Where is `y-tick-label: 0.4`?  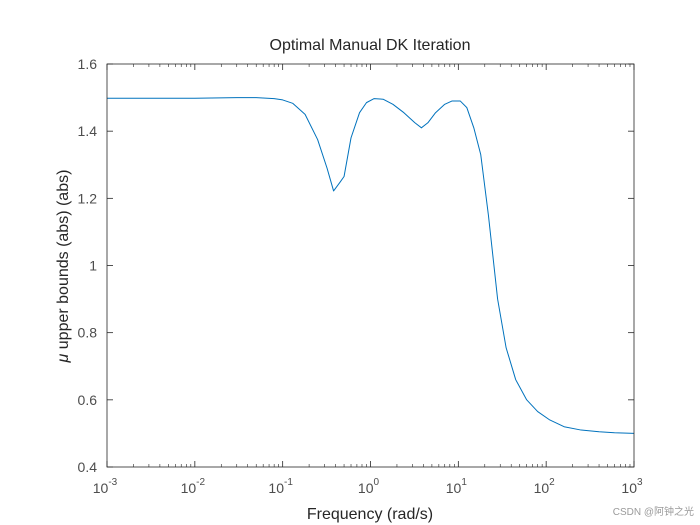 y-tick-label: 0.4 is located at coordinates (88, 467).